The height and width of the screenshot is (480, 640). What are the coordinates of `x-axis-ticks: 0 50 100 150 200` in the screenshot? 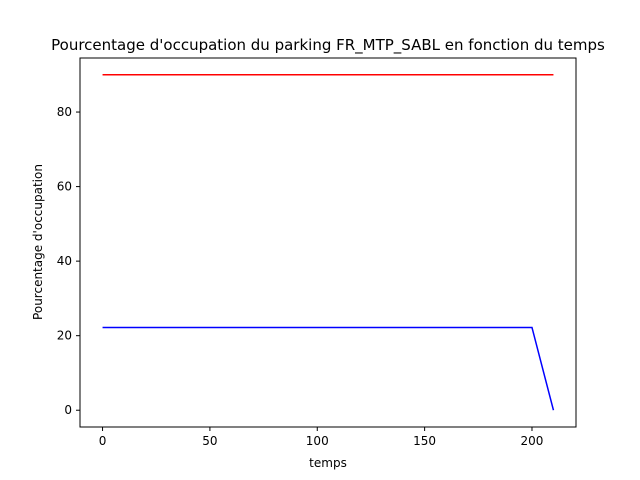 It's located at (321, 437).